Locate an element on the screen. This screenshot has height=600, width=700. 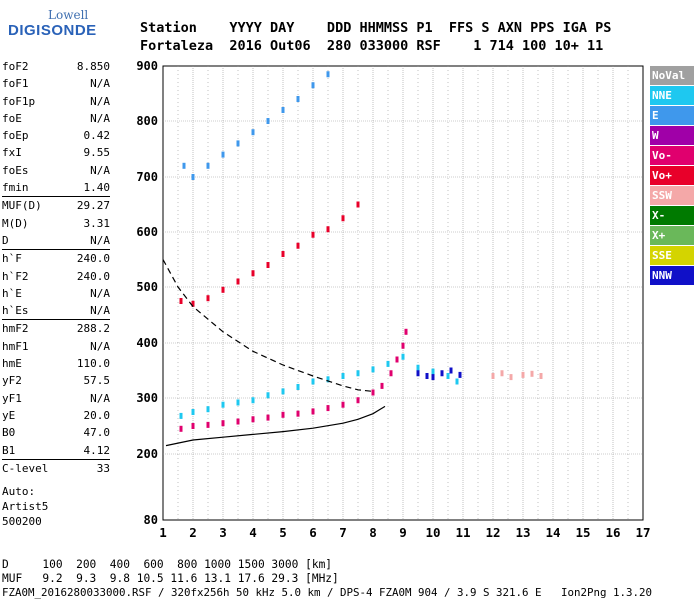
param-row: fxI 9.55 is located at coordinates (56, 152).